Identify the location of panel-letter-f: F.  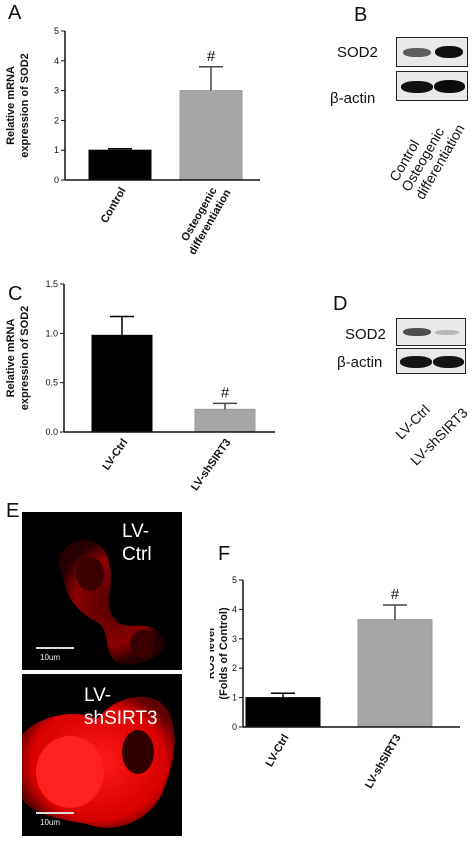
(224, 554).